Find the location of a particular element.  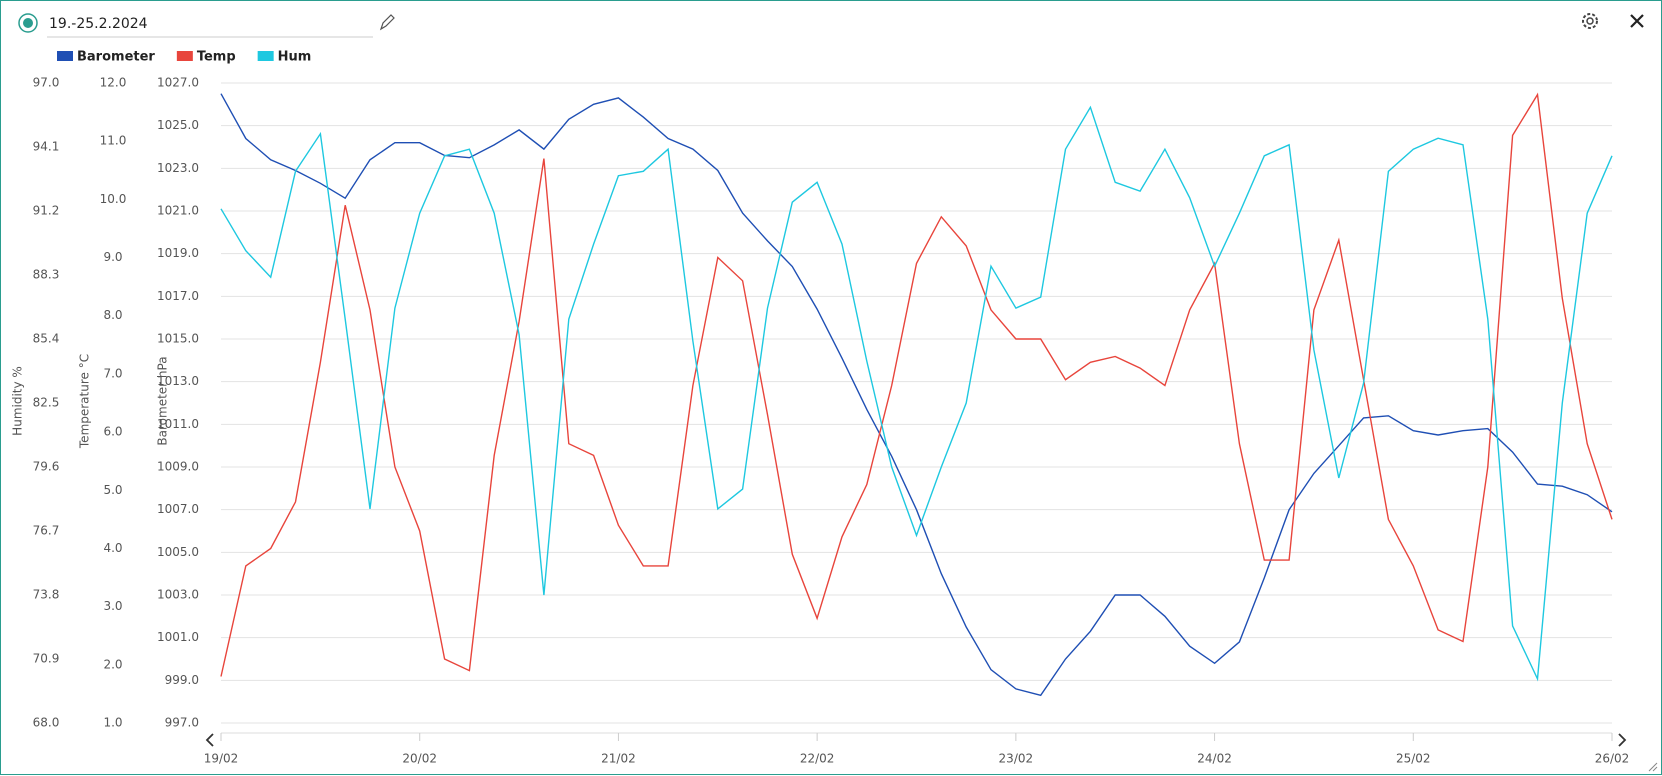

humidity-tick-label: 79.6 is located at coordinates (46, 467).